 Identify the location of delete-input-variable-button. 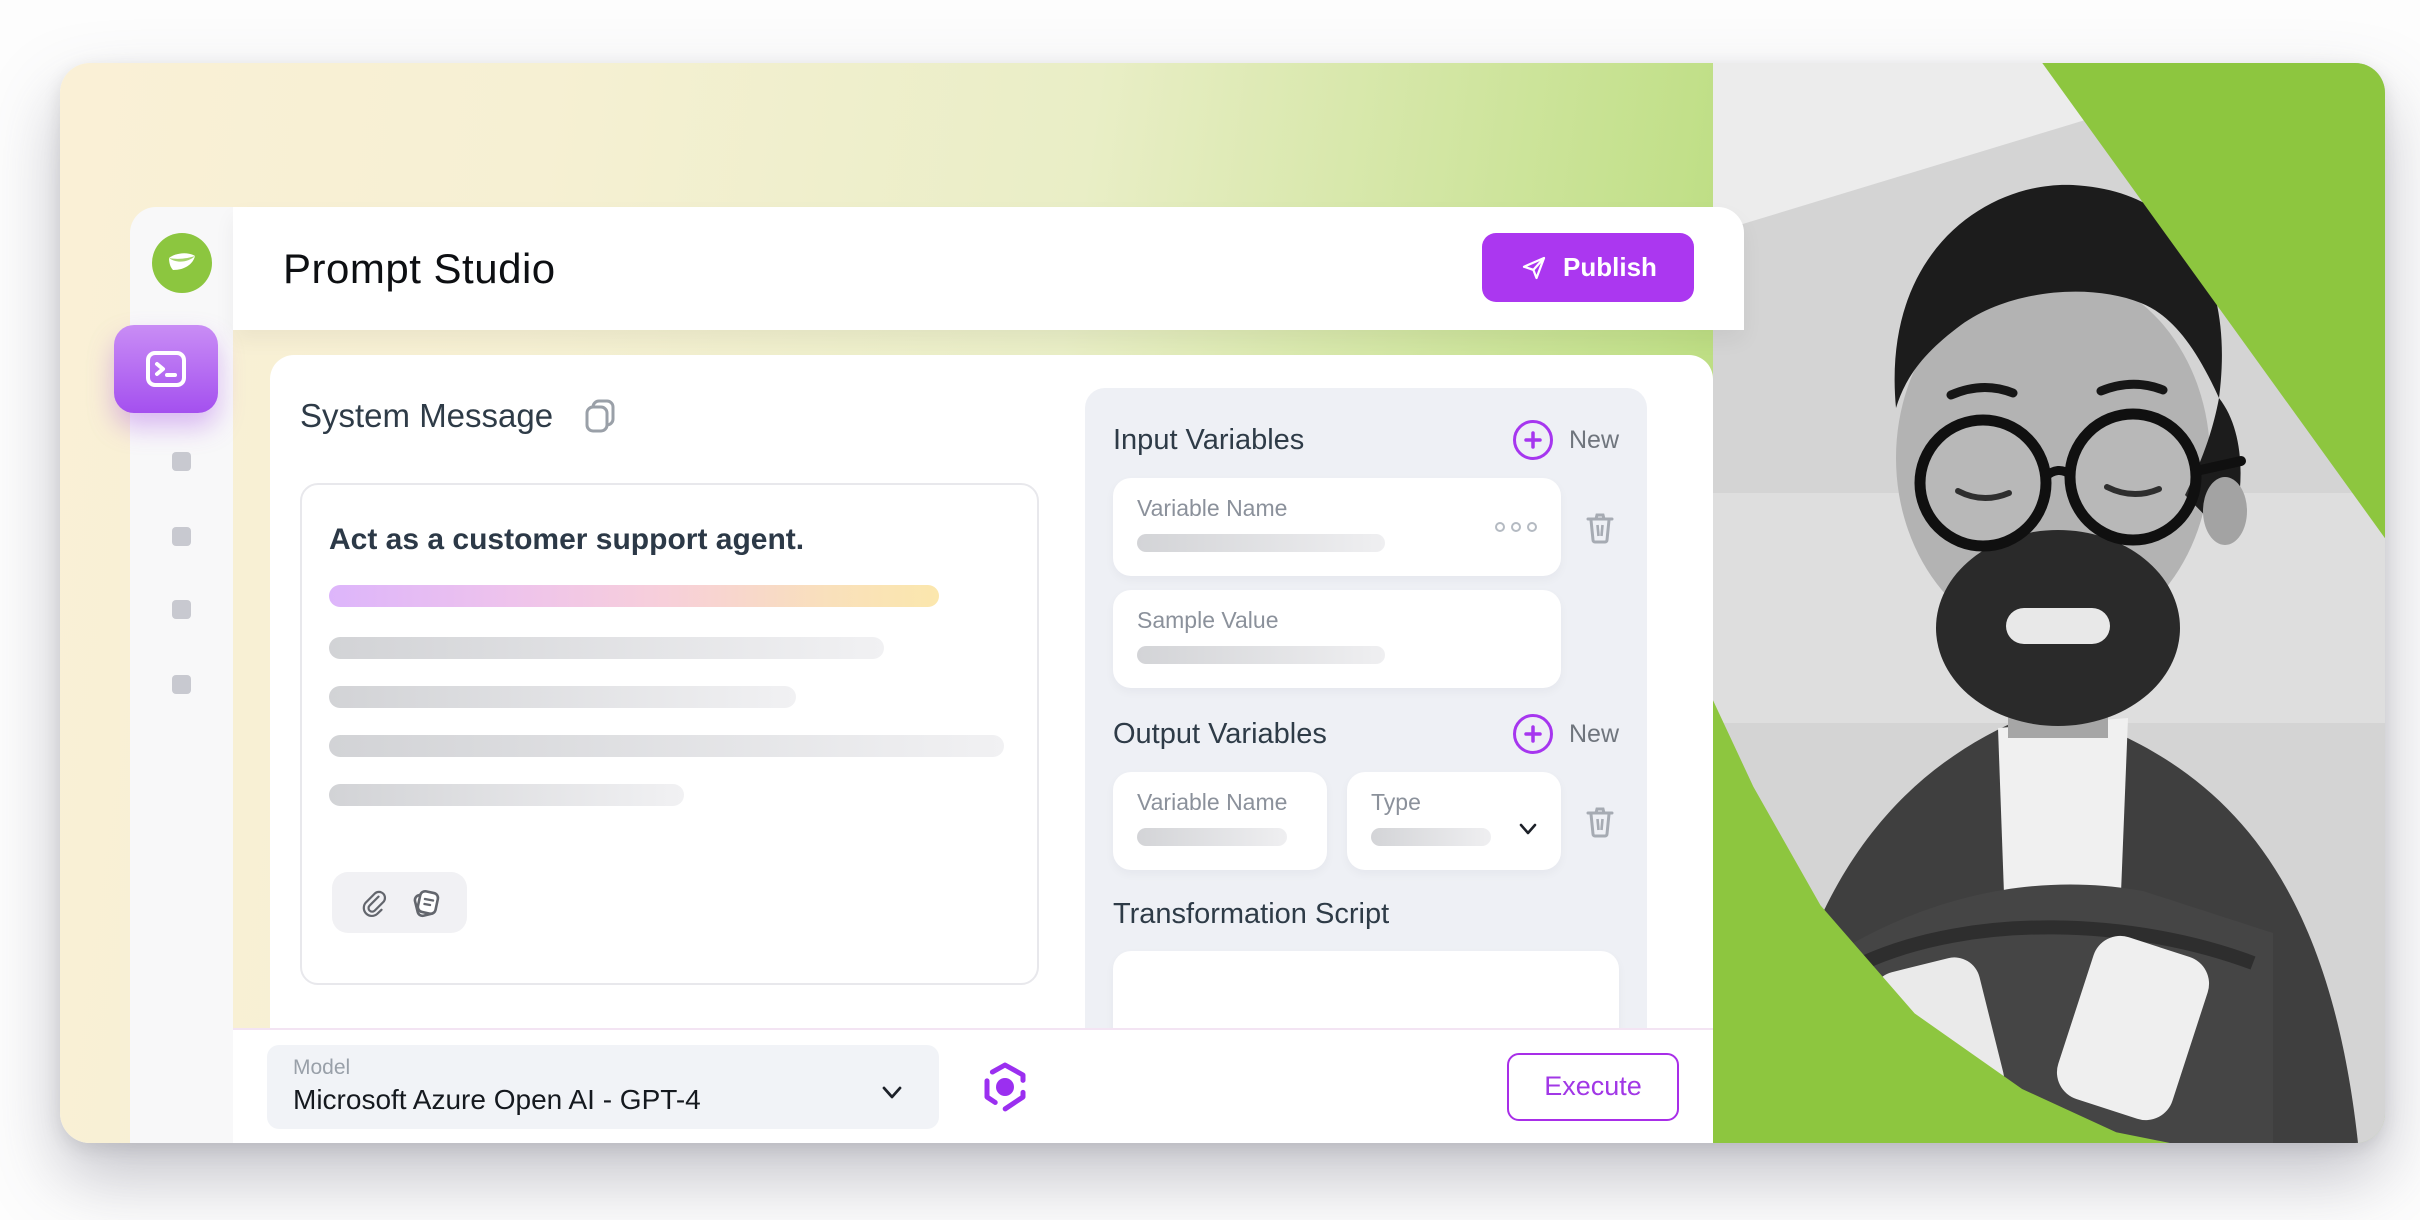
(1600, 527).